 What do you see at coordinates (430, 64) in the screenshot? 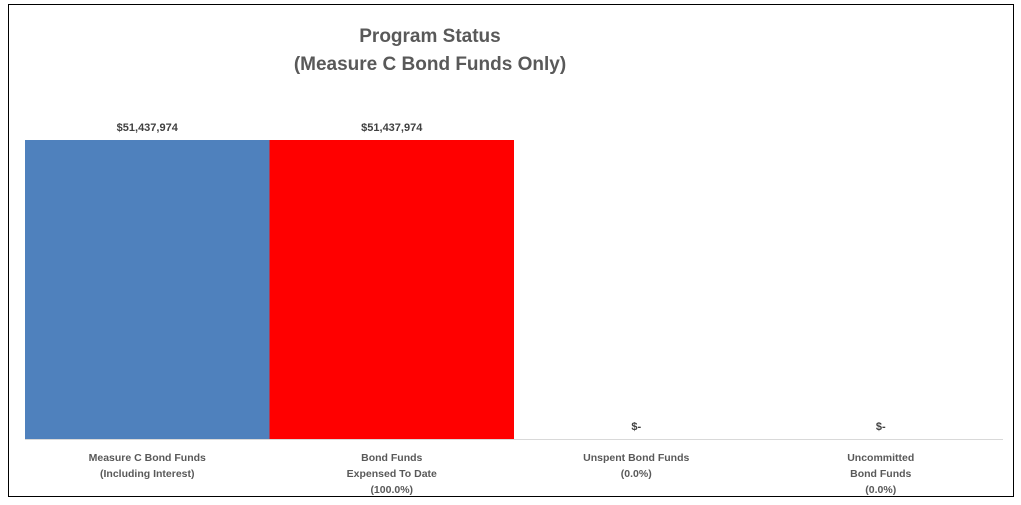
I see `chart-title-line-2: (Measure C Bond Funds Only)` at bounding box center [430, 64].